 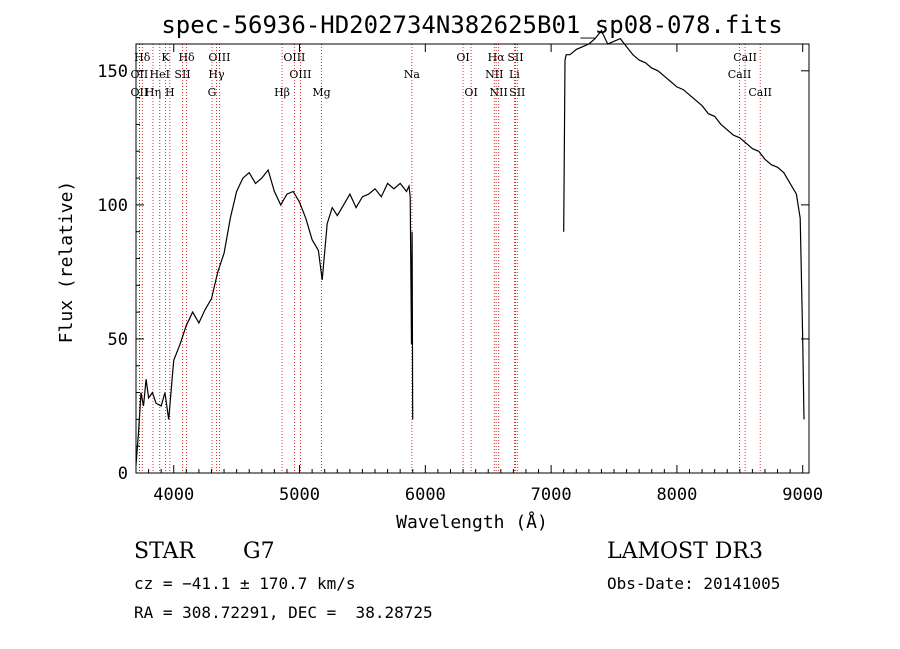 What do you see at coordinates (259, 551) in the screenshot?
I see `object-subclass: G7` at bounding box center [259, 551].